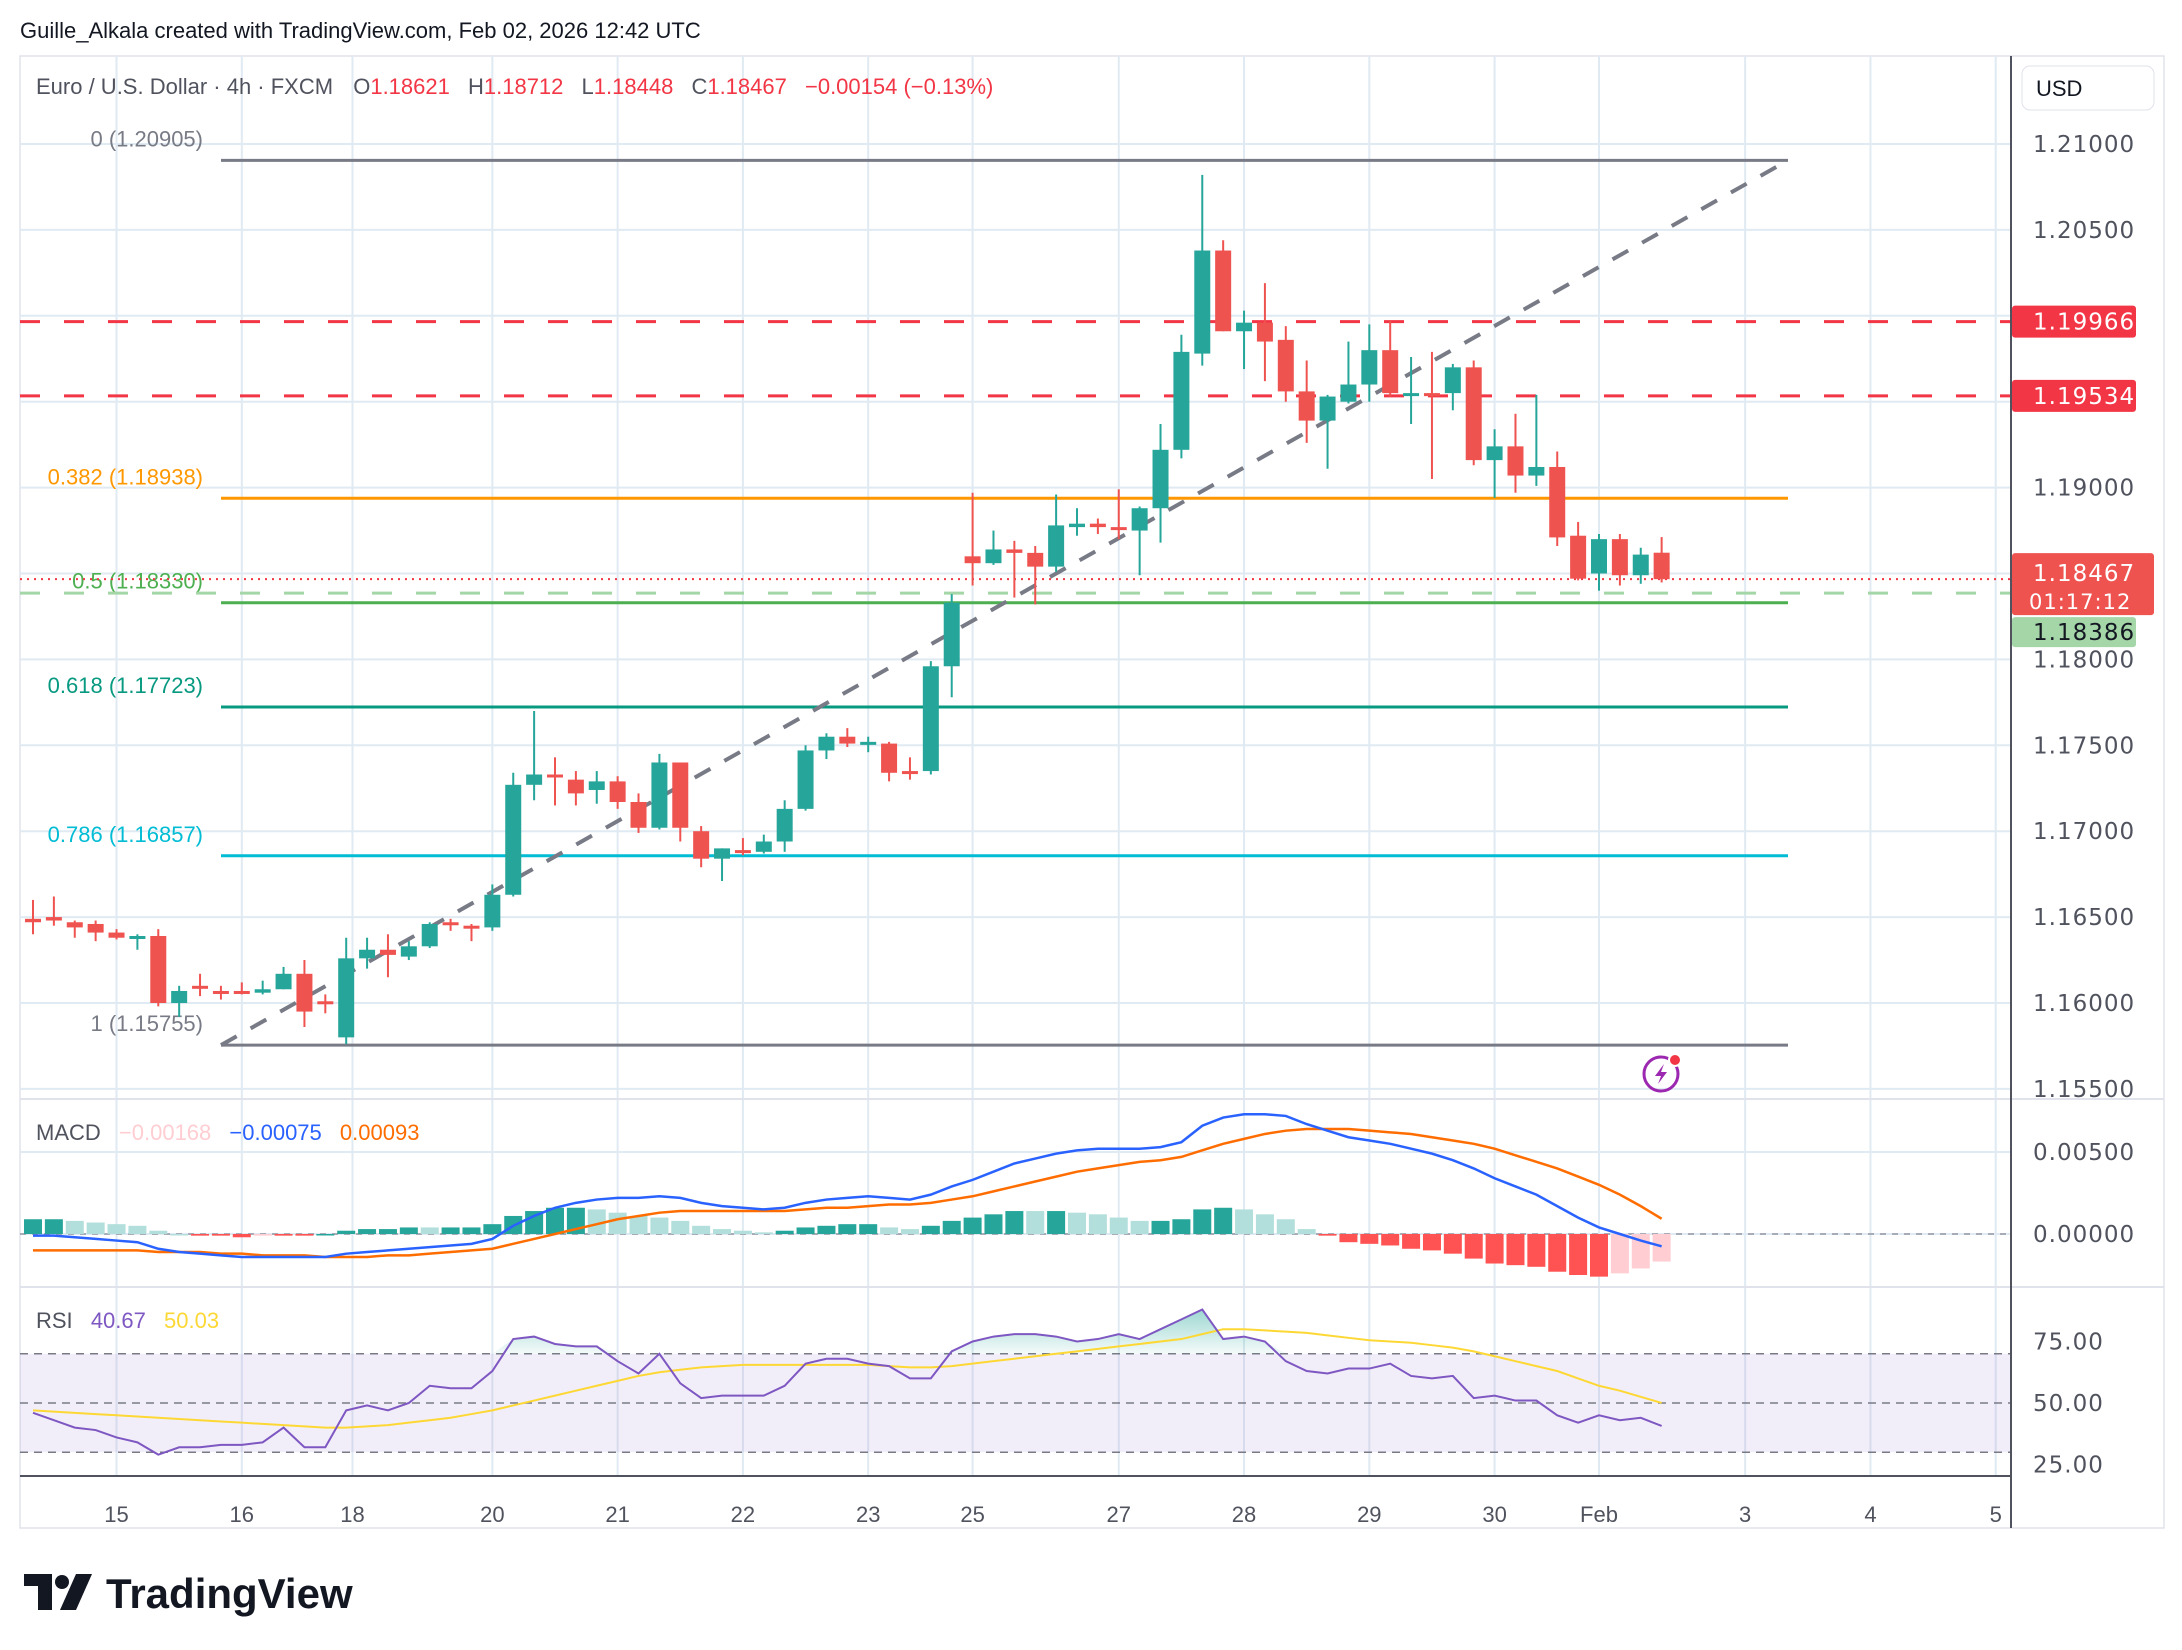 This screenshot has width=2182, height=1650. I want to click on rsi-pane, so click(1015, 1382).